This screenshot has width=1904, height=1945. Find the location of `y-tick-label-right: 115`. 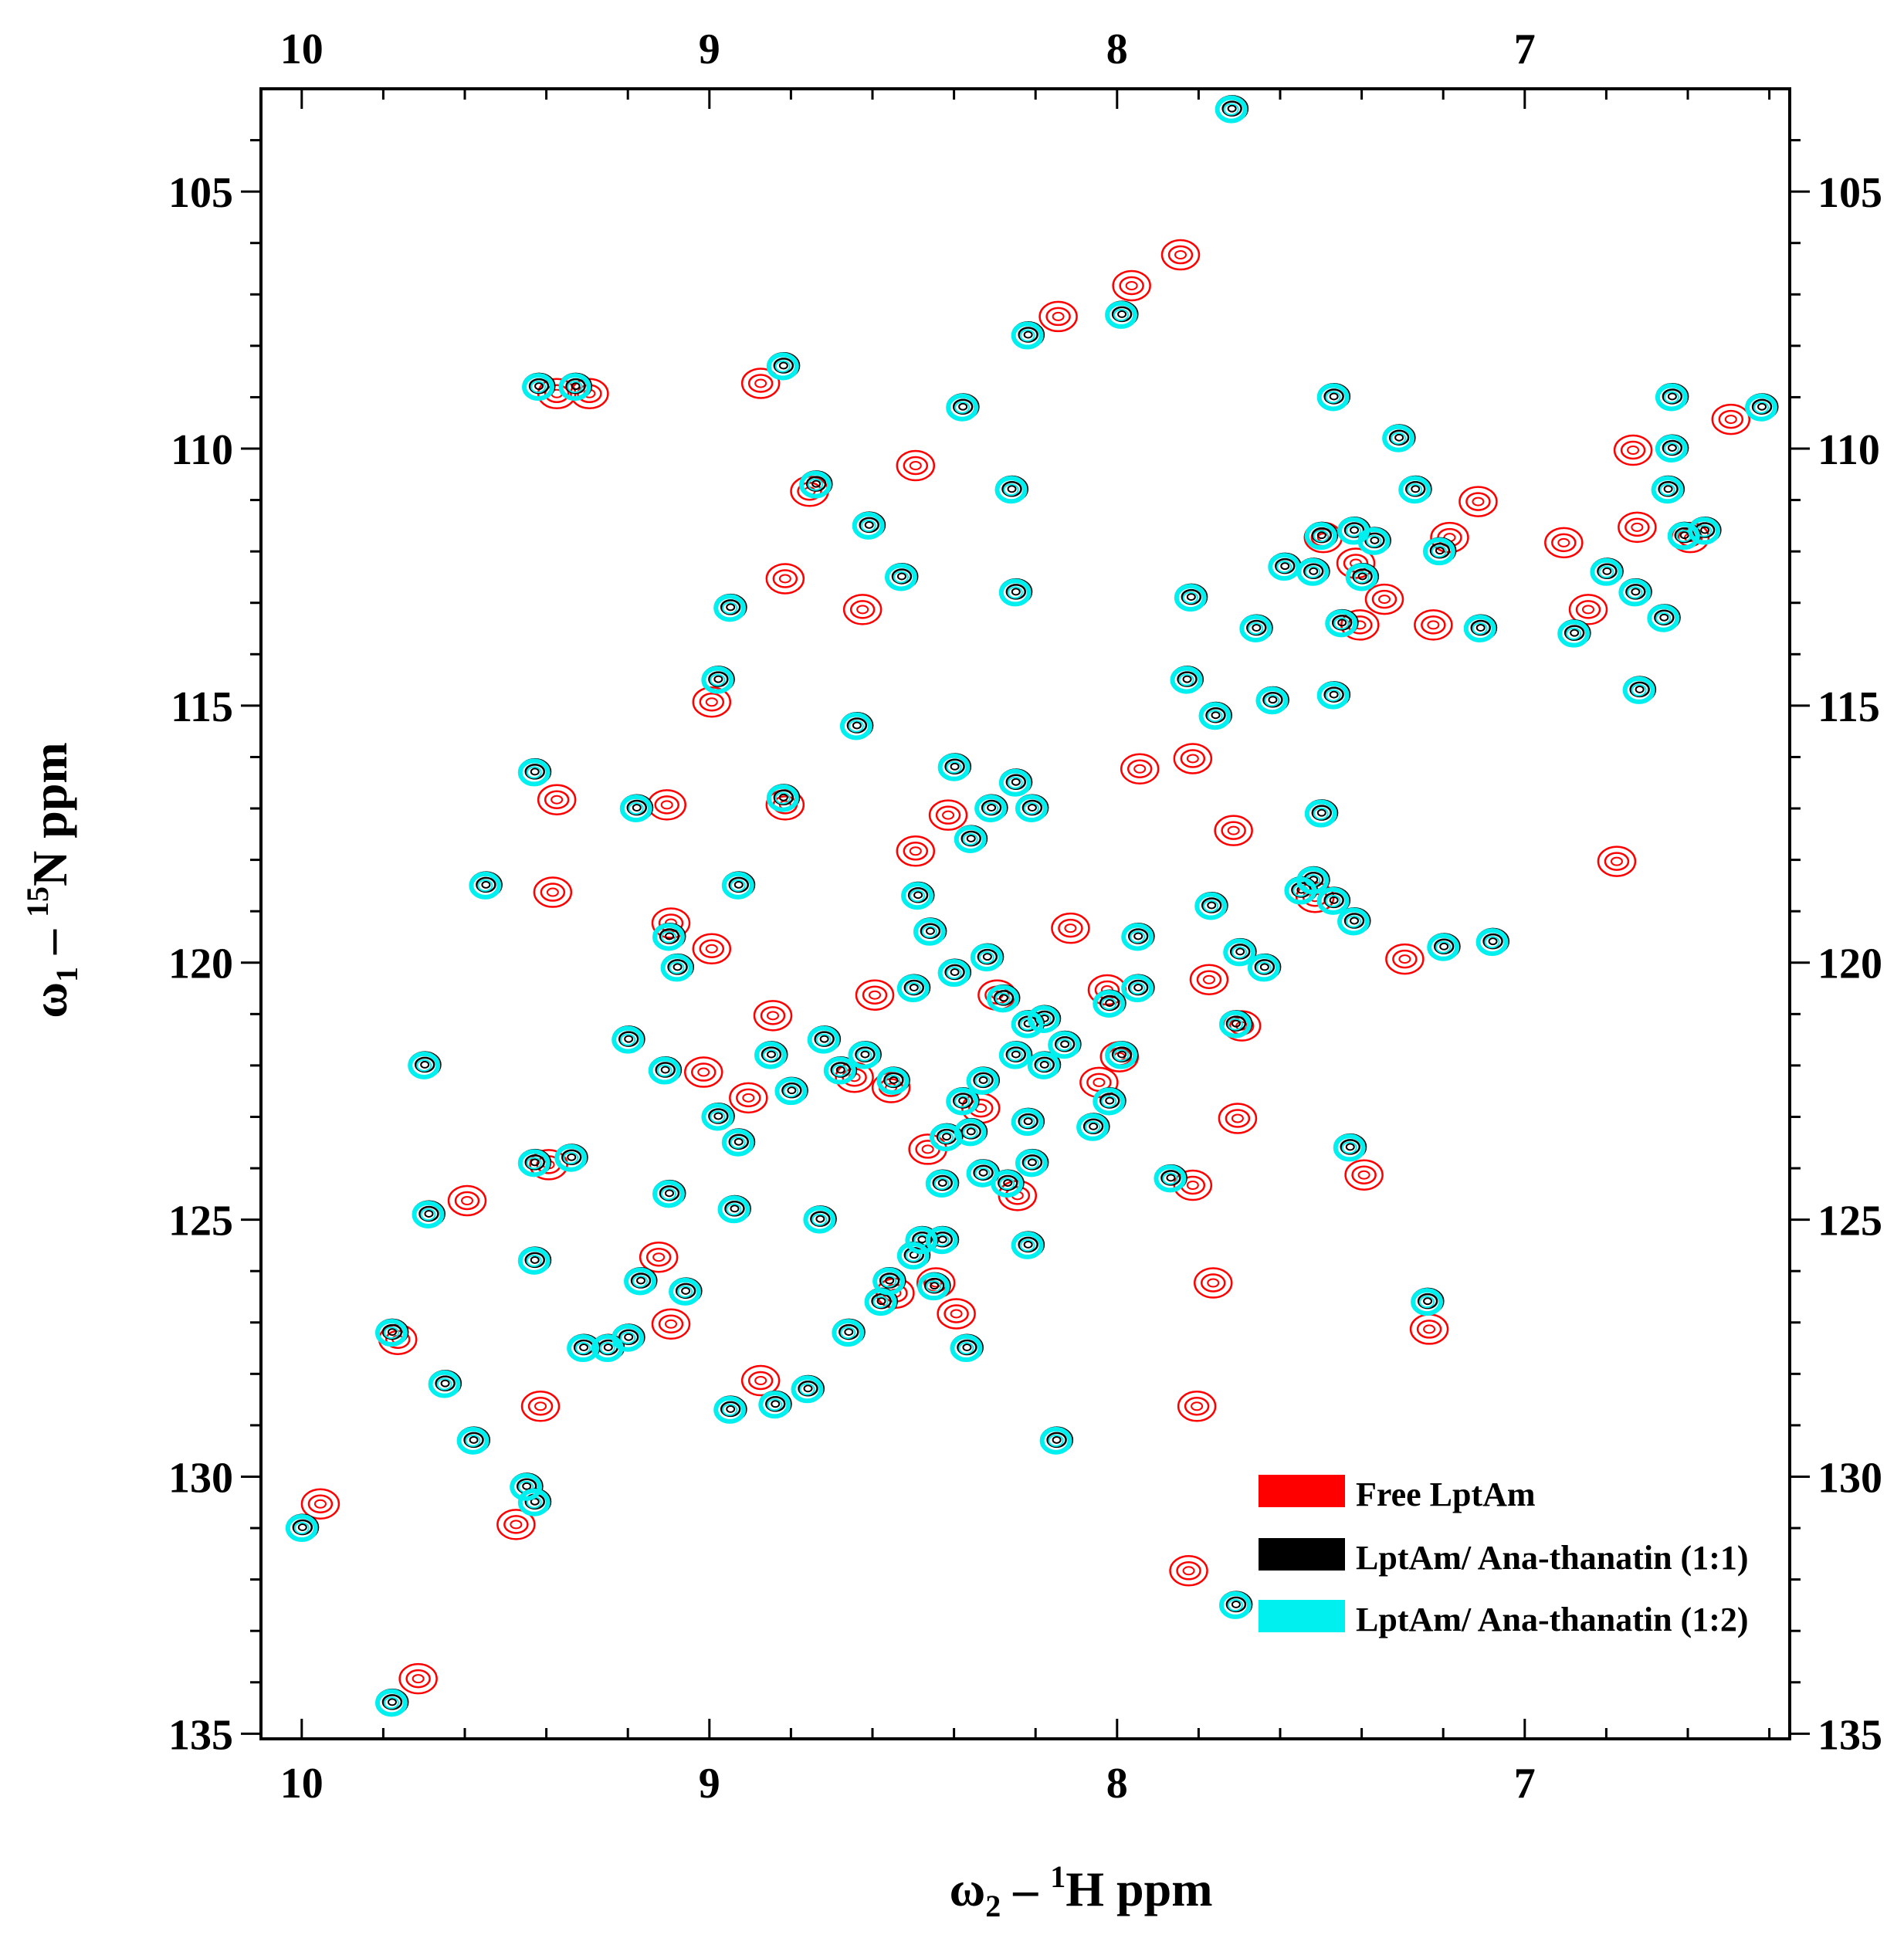

y-tick-label-right: 115 is located at coordinates (1849, 707).